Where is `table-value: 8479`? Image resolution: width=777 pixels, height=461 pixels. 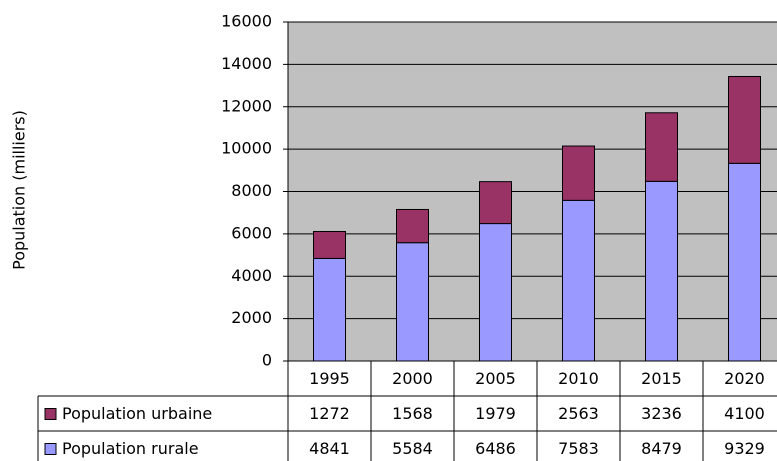
table-value: 8479 is located at coordinates (661, 448).